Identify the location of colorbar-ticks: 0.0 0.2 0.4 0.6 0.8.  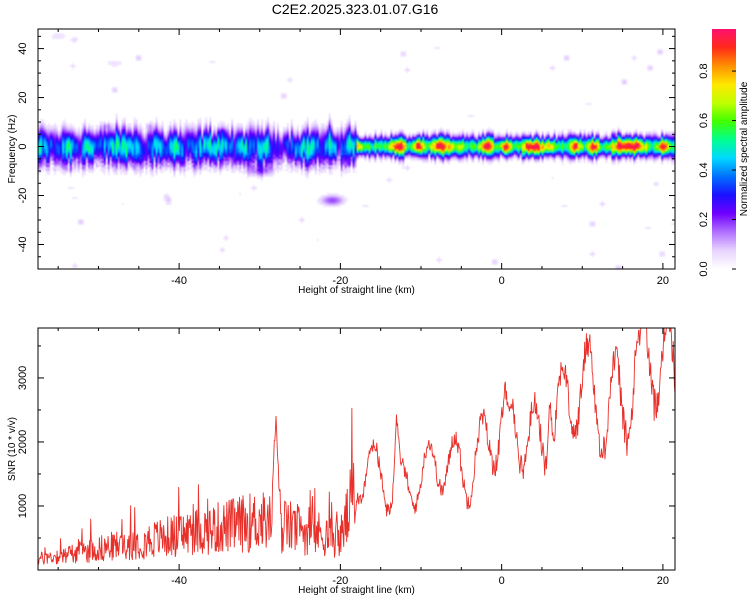
(717, 170).